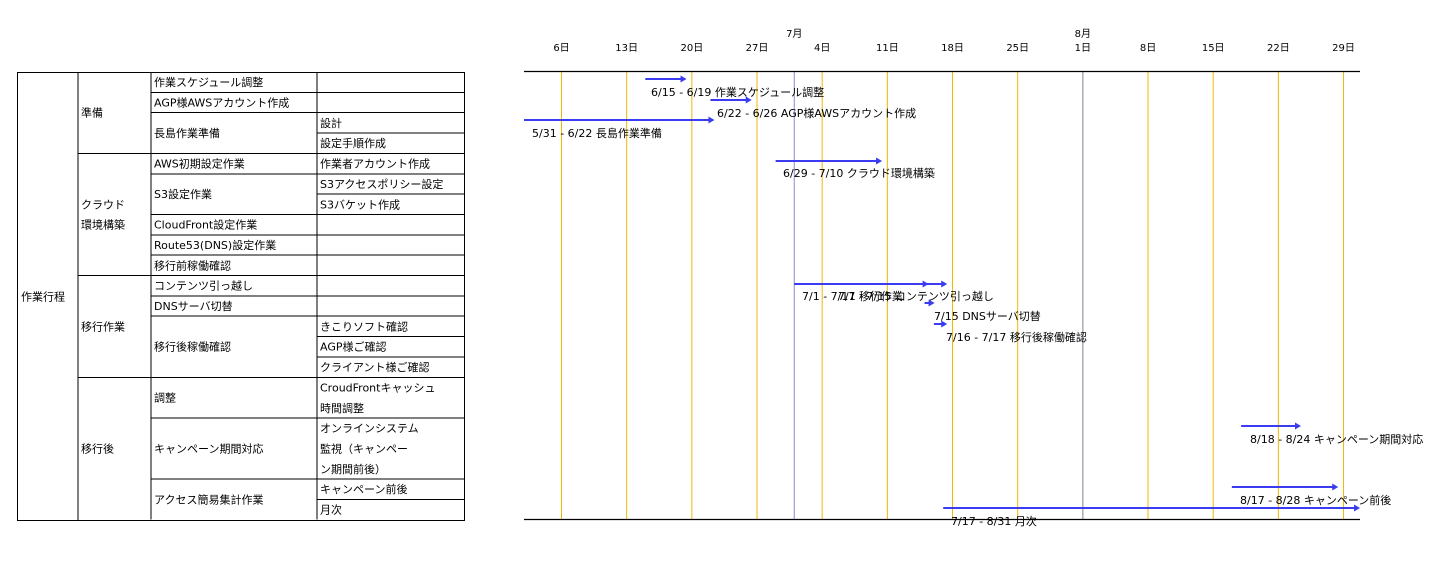 Image resolution: width=1445 pixels, height=568 pixels. I want to click on gantt-month-label: 8月, so click(1083, 34).